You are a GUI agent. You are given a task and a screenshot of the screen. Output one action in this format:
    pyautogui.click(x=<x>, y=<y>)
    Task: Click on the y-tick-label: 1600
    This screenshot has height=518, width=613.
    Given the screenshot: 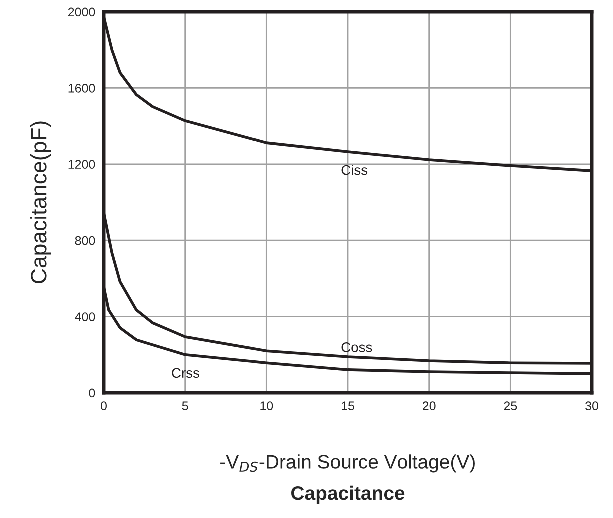 What is the action you would take?
    pyautogui.click(x=82, y=88)
    